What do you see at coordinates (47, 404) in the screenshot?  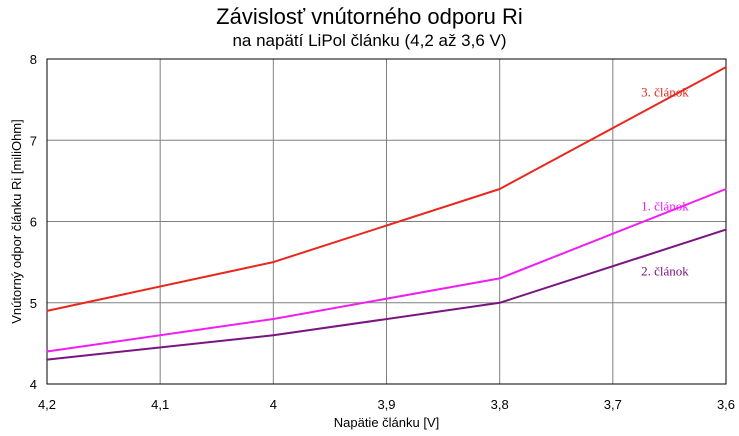 I see `x-tick-label: 4,2` at bounding box center [47, 404].